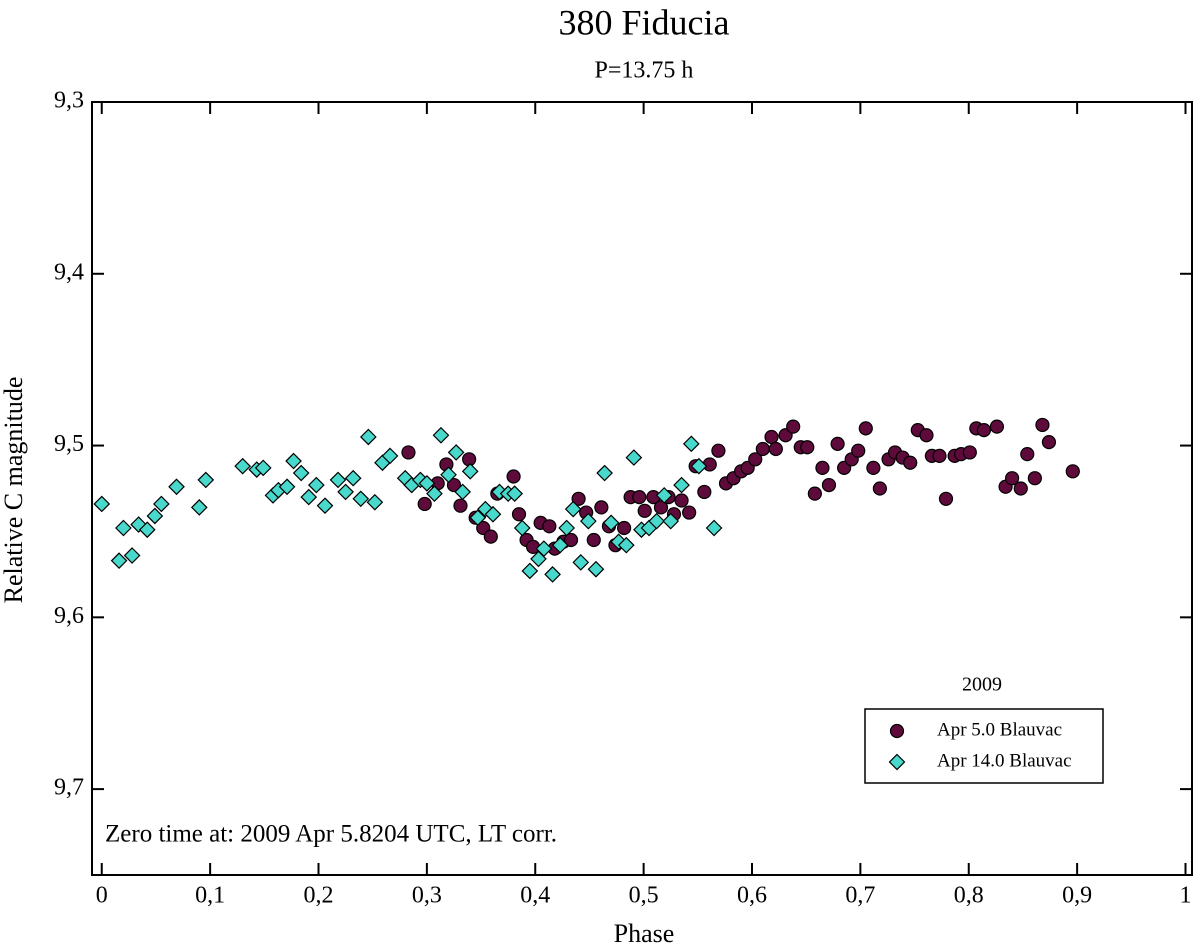  I want to click on x-tick-label: 0, so click(102, 896).